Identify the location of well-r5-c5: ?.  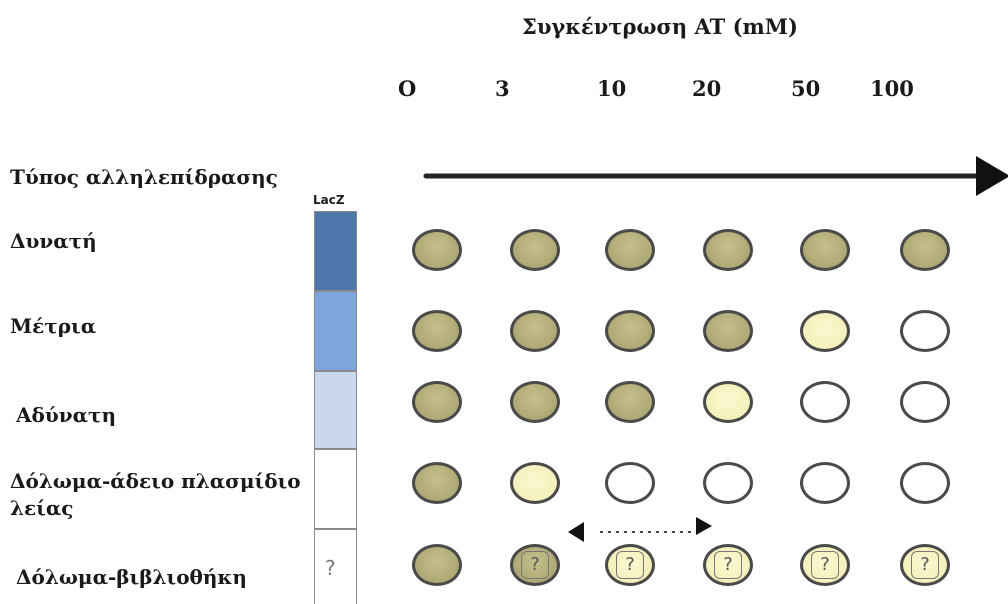
(825, 565).